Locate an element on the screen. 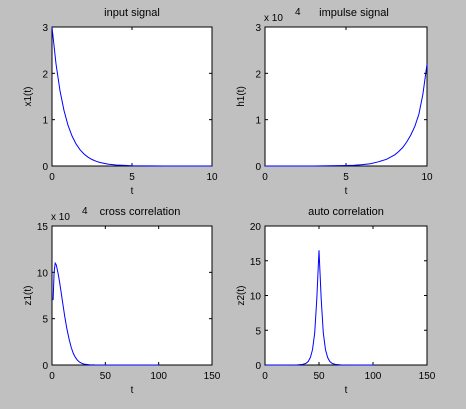  y-axis-label: z2(t) is located at coordinates (241, 296).